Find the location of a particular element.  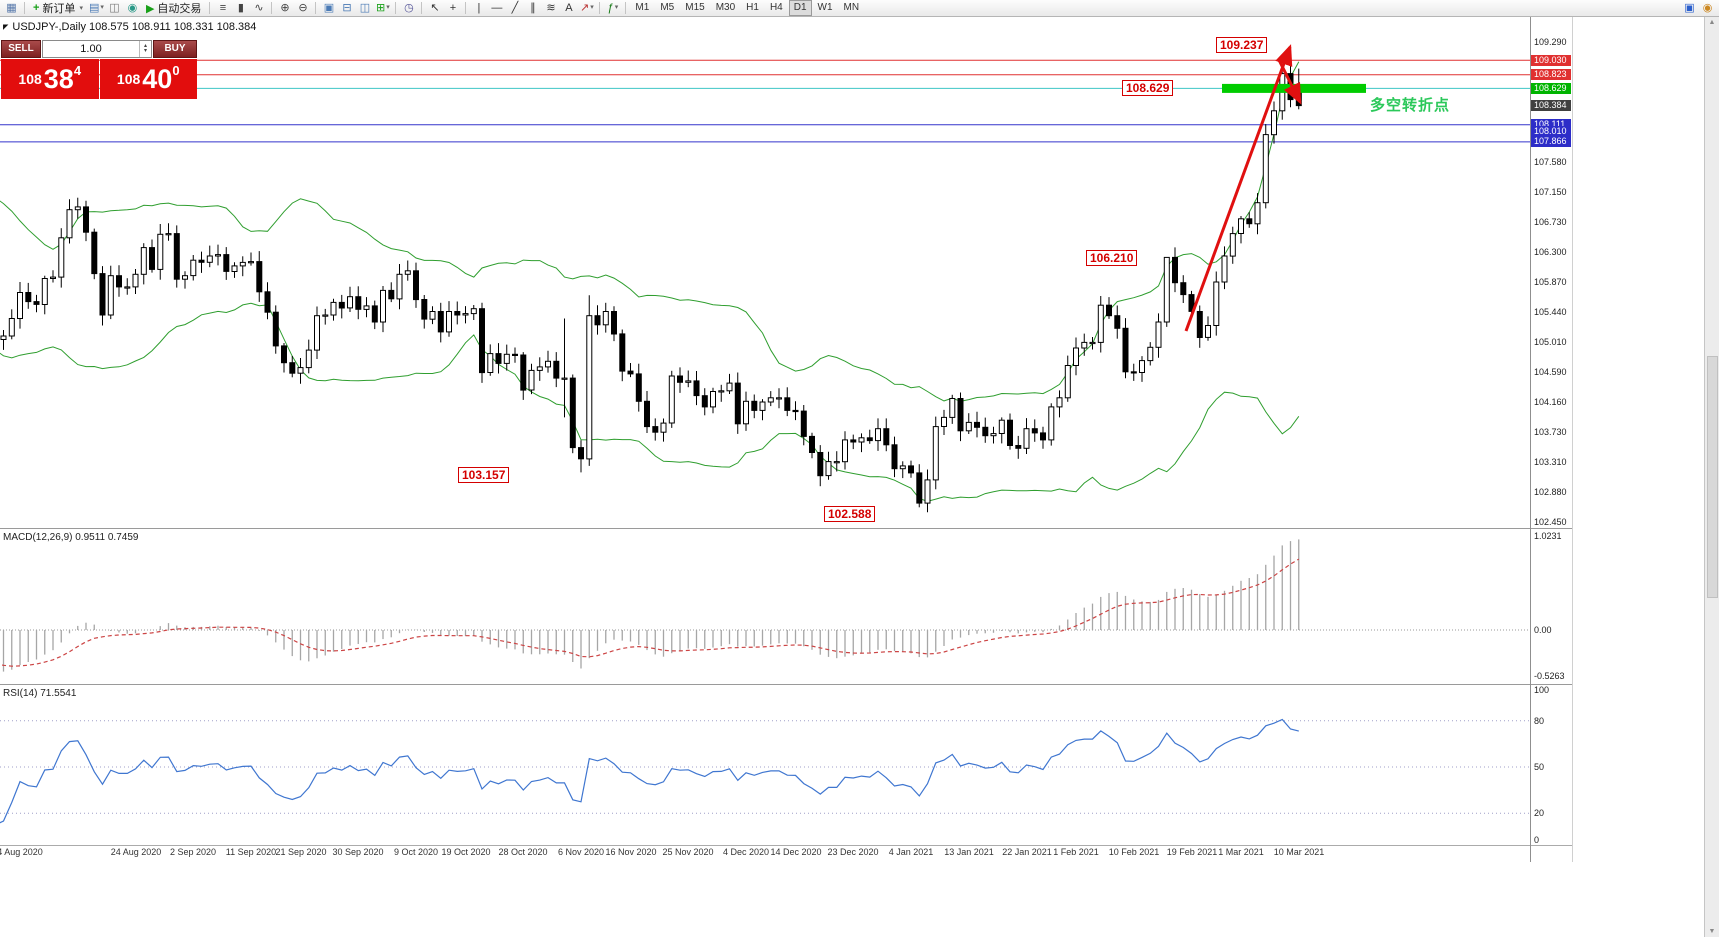

price-scale-tick: 105.870 is located at coordinates (1550, 282).